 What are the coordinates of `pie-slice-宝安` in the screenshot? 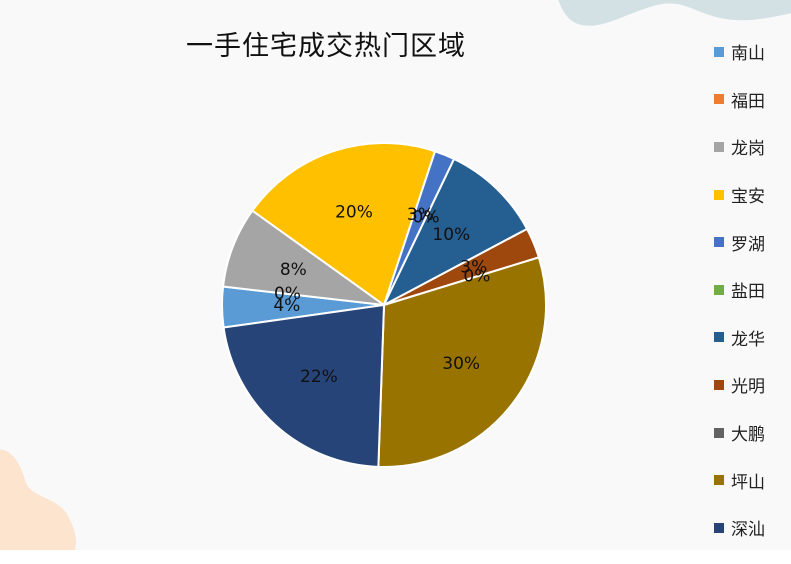 It's located at (343, 224).